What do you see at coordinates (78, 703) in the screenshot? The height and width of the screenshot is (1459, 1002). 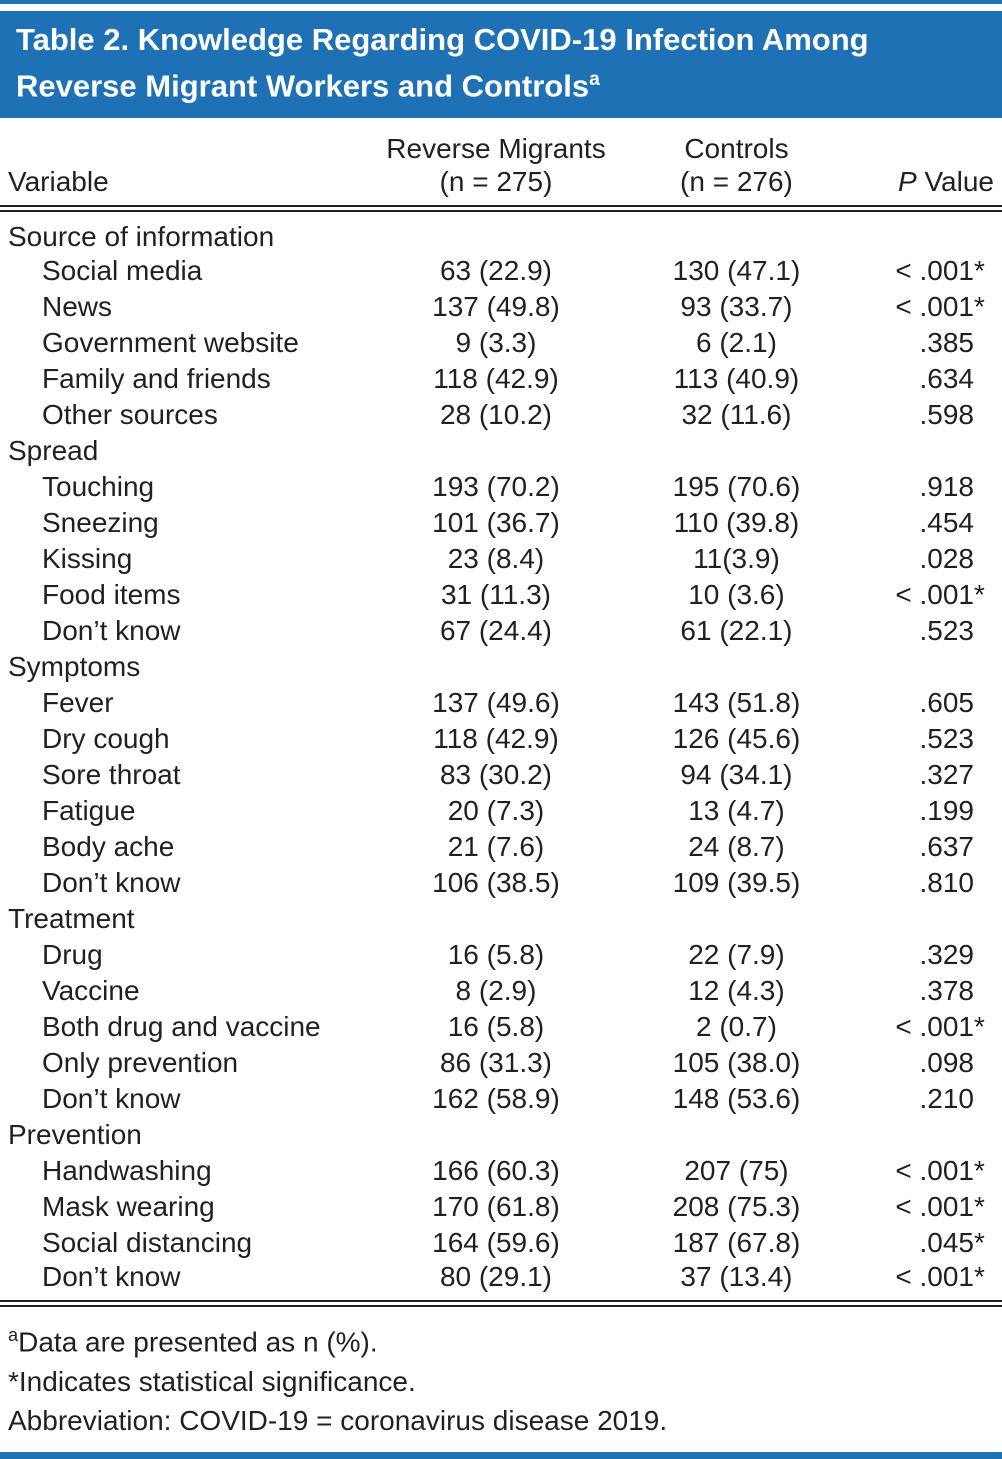 I see `row-label: Fever` at bounding box center [78, 703].